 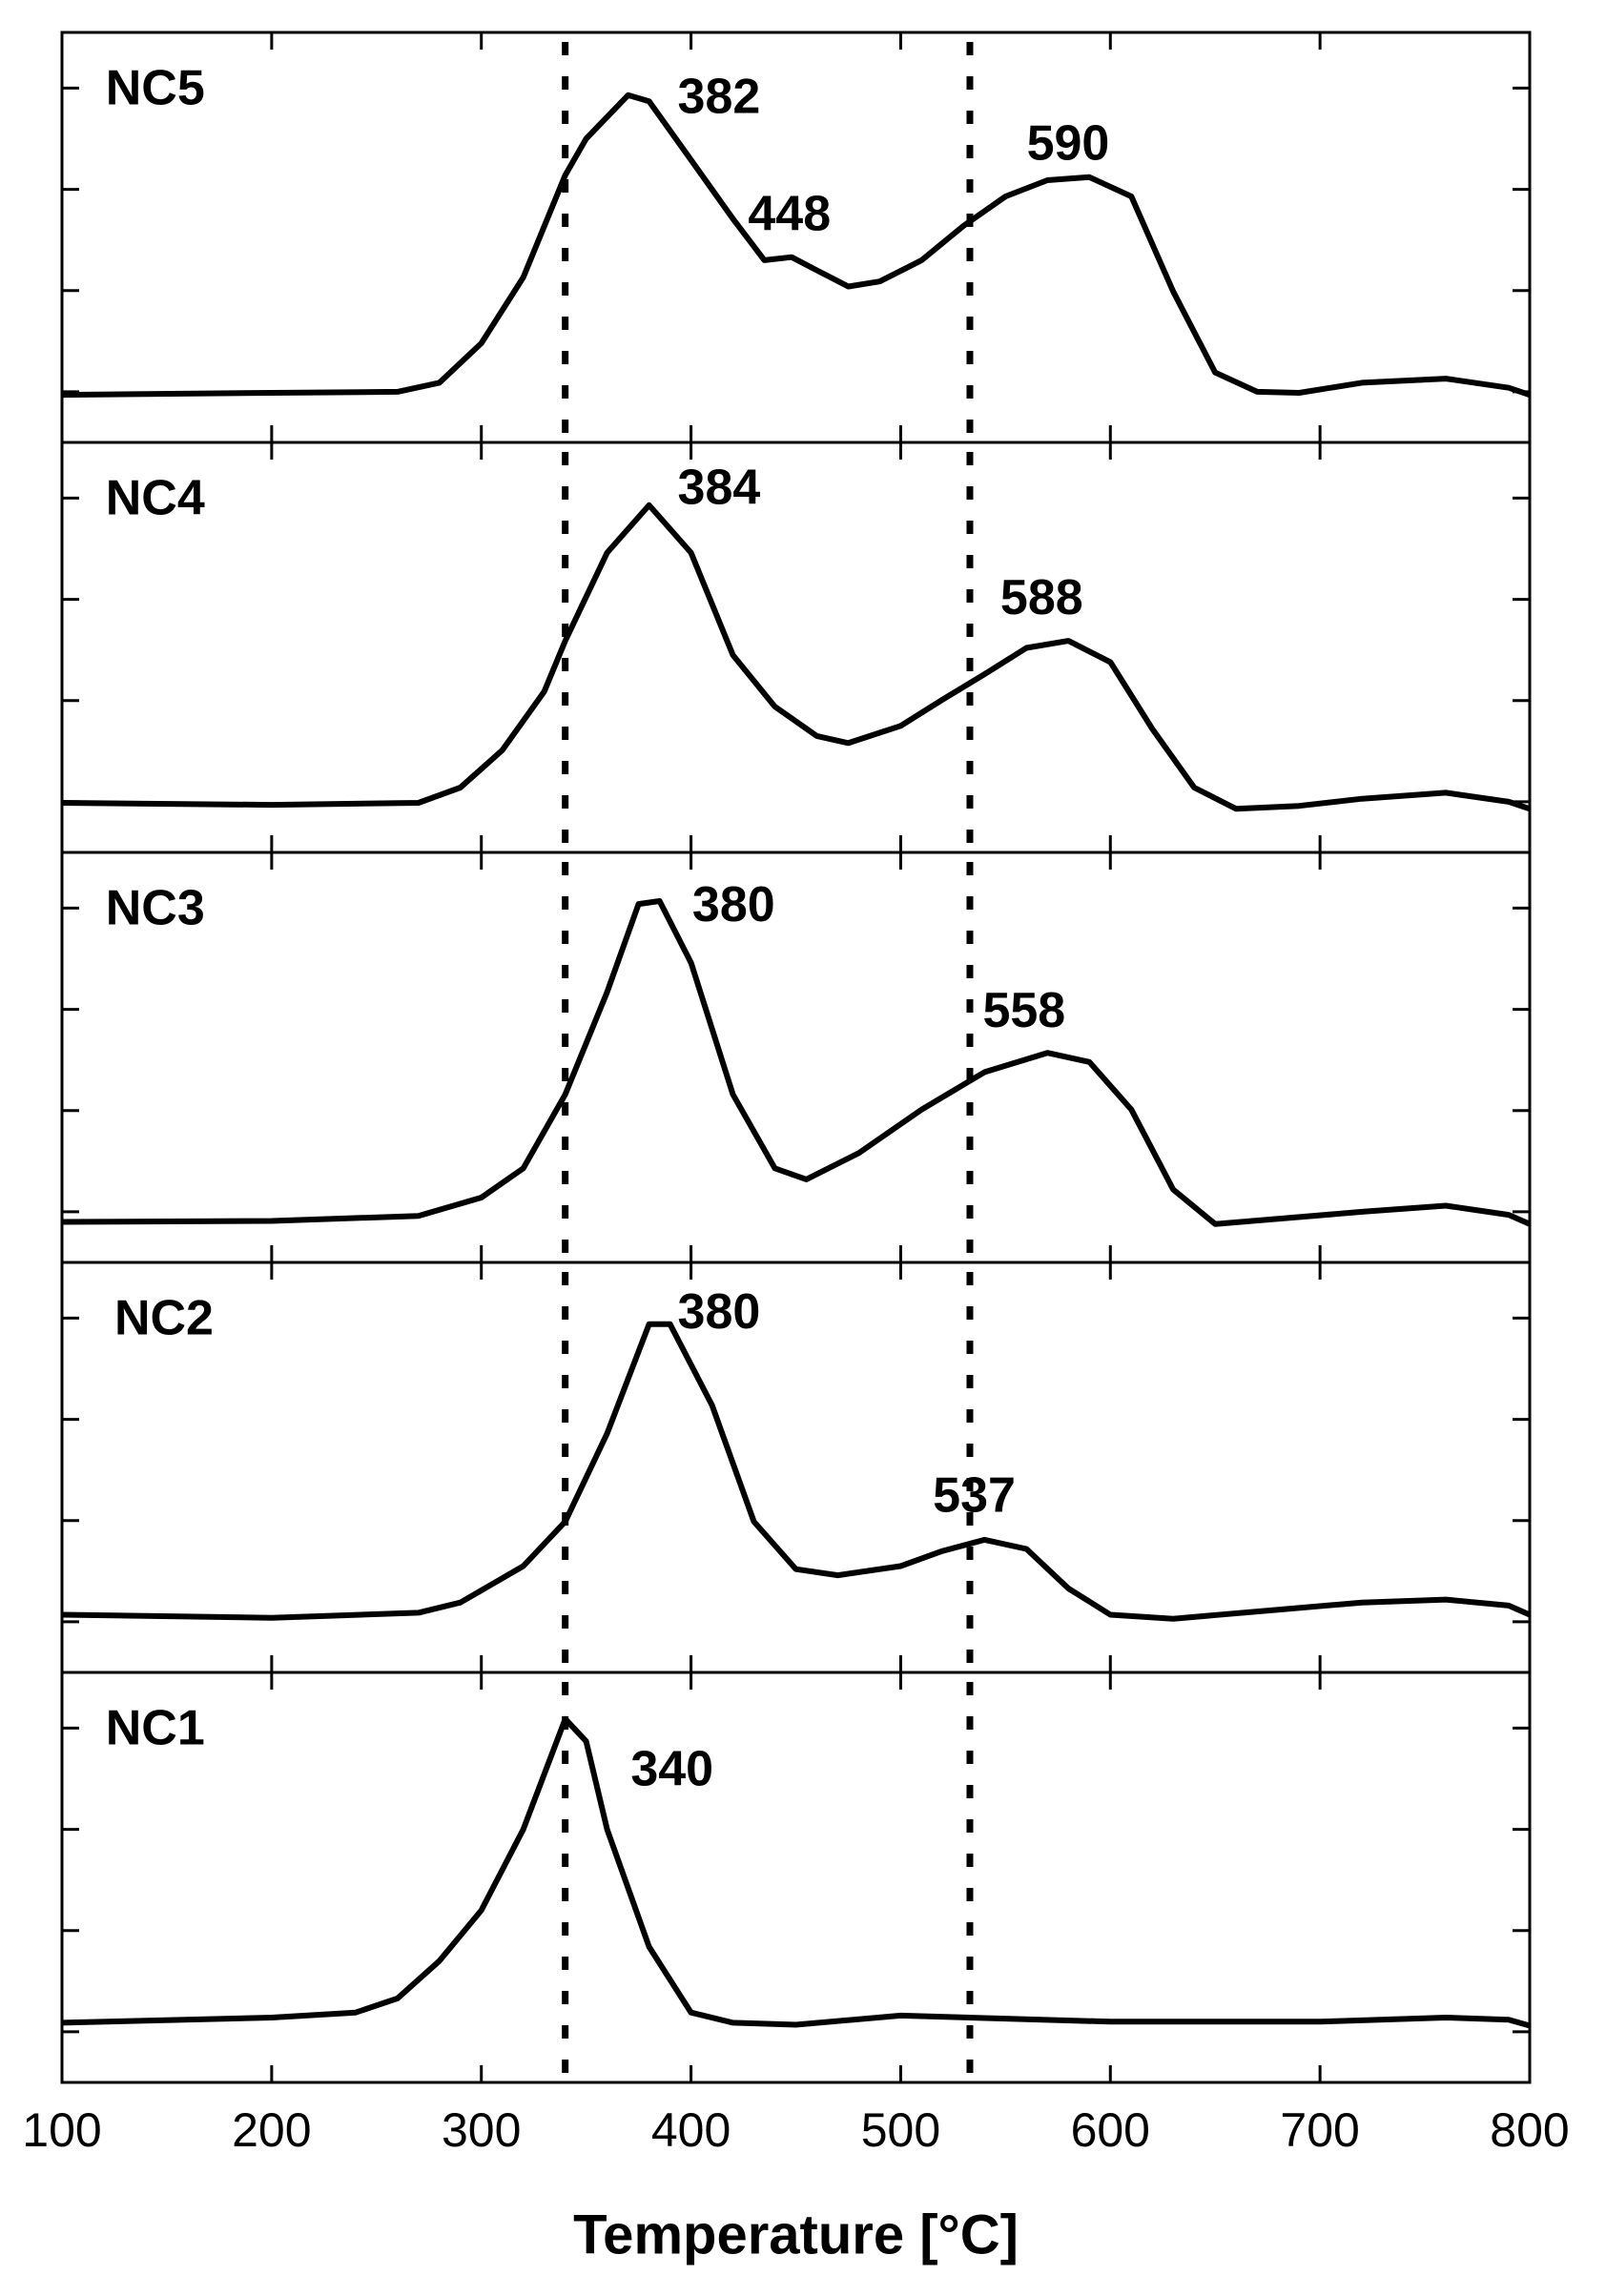 What do you see at coordinates (719, 97) in the screenshot?
I see `peak-label: 382` at bounding box center [719, 97].